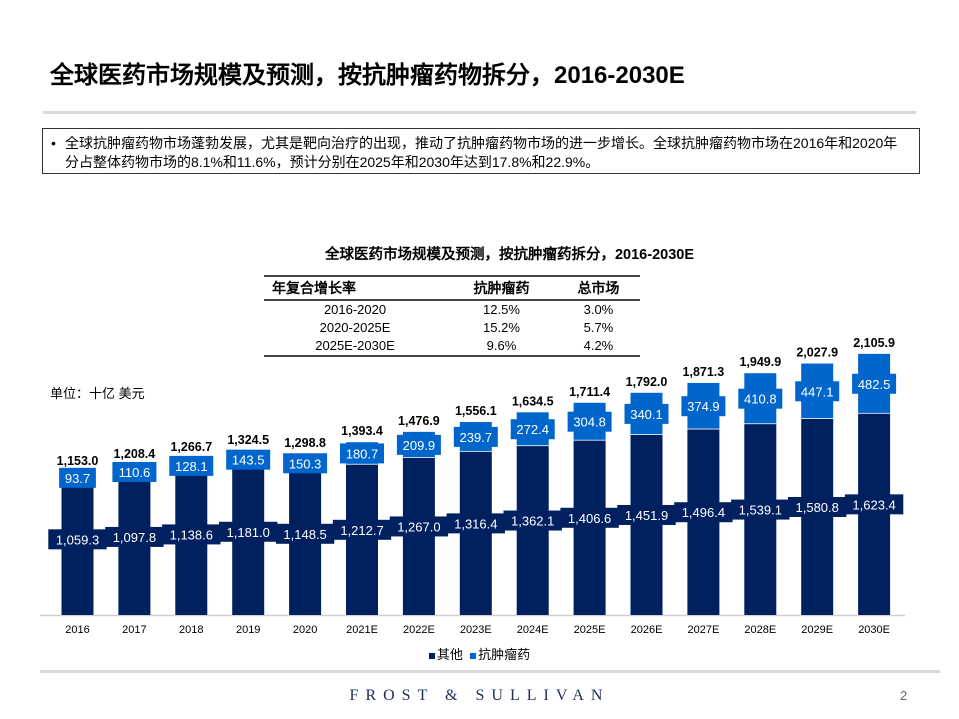 The width and height of the screenshot is (959, 719). What do you see at coordinates (501, 327) in the screenshot?
I see `table-cell: 15.2%` at bounding box center [501, 327].